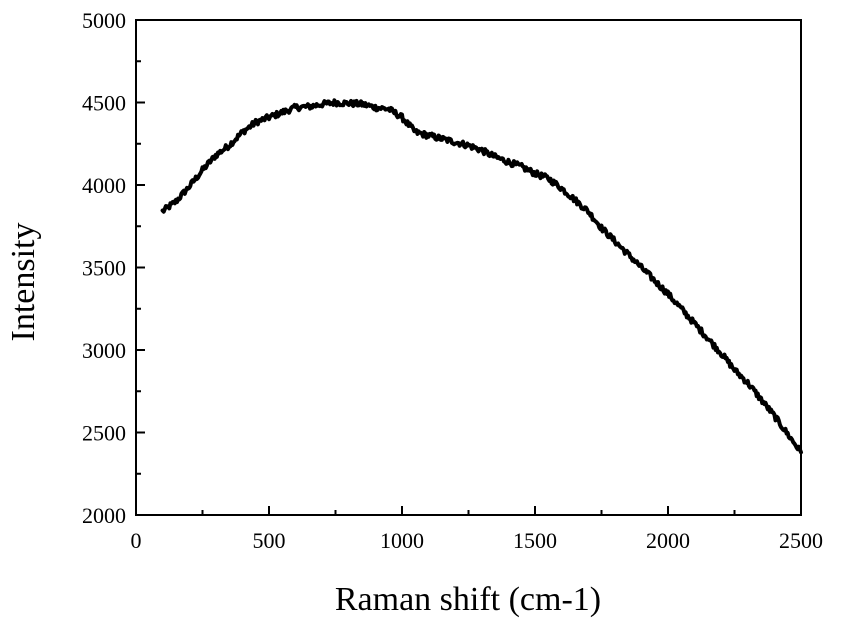  I want to click on x-tick-labels: 0 500 1000 1500 2000 2500, so click(477, 540).